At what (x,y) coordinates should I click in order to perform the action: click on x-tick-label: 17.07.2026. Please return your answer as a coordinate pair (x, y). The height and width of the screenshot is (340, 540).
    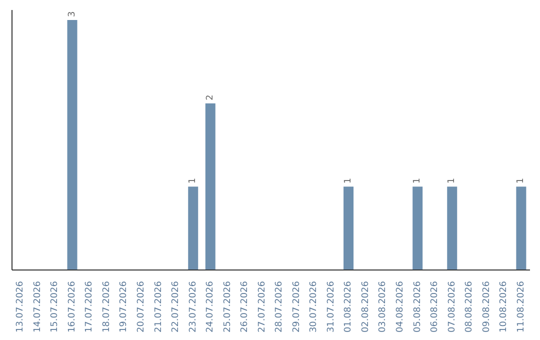
    Looking at the image, I should click on (89, 306).